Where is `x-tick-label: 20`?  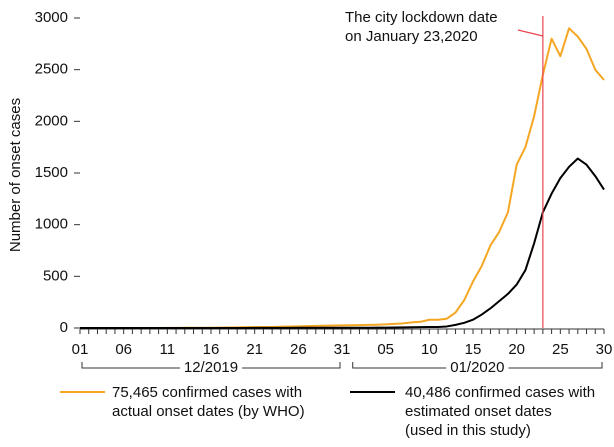
x-tick-label: 20 is located at coordinates (516, 349).